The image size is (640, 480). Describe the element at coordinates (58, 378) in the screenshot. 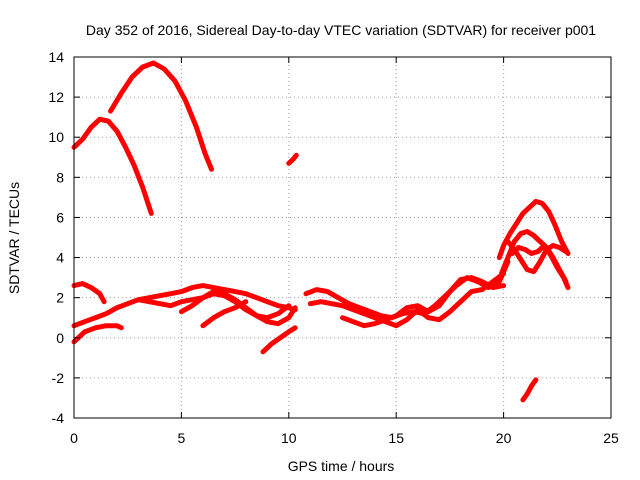

I see `y-tick-label: -2` at that location.